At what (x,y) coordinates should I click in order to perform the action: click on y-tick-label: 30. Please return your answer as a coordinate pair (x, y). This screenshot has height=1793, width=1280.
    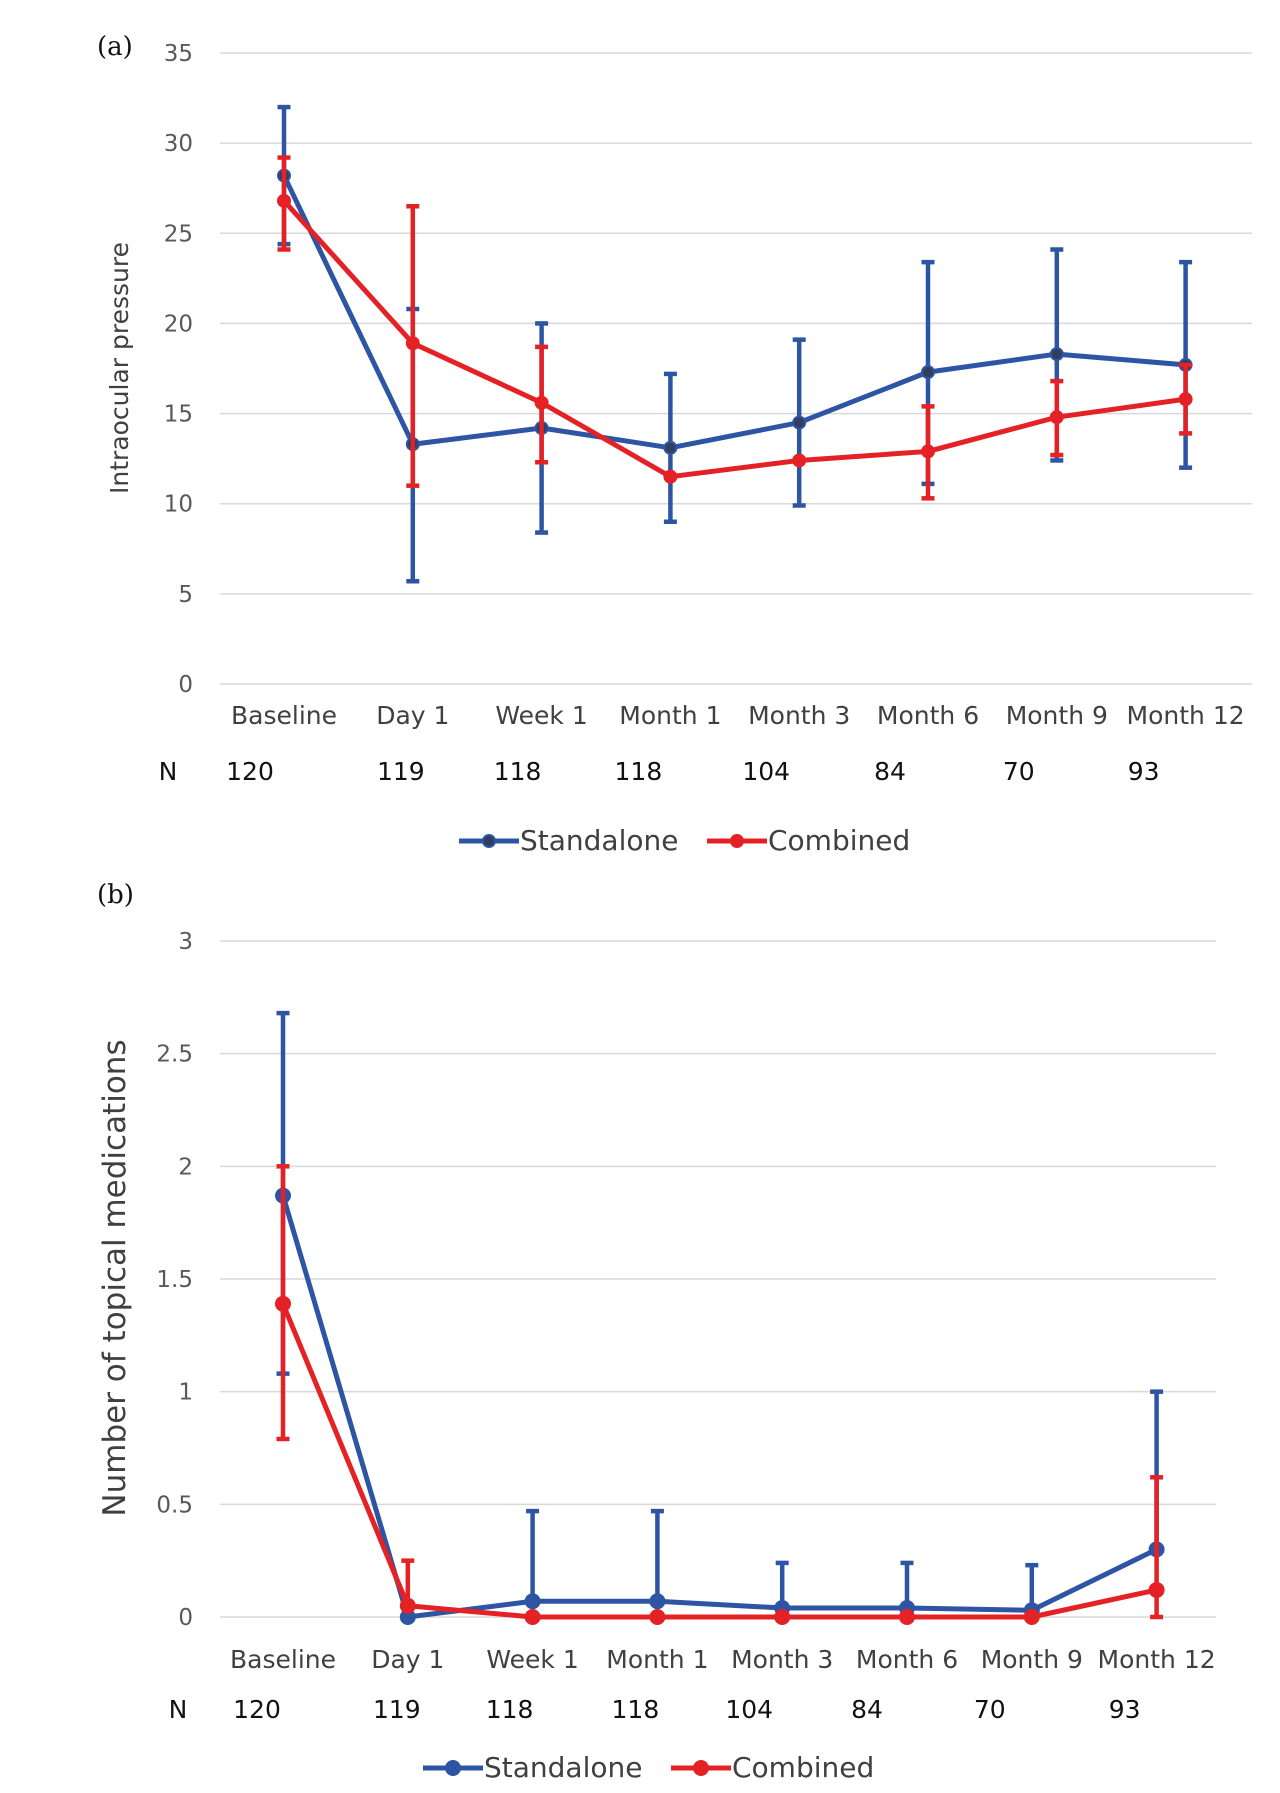
    Looking at the image, I should click on (178, 144).